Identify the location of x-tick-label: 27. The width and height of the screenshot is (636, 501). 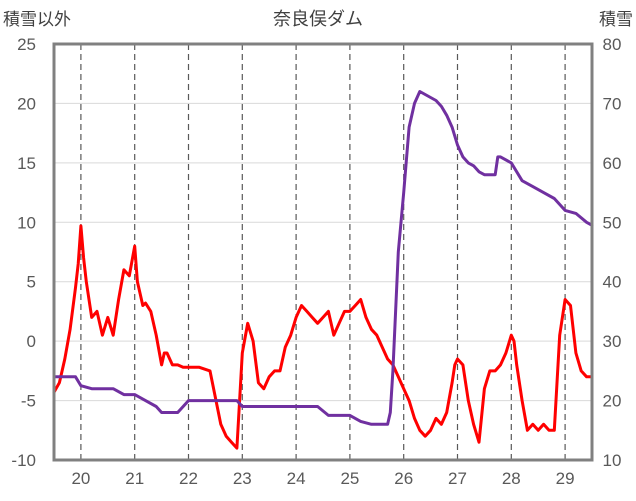
(457, 478).